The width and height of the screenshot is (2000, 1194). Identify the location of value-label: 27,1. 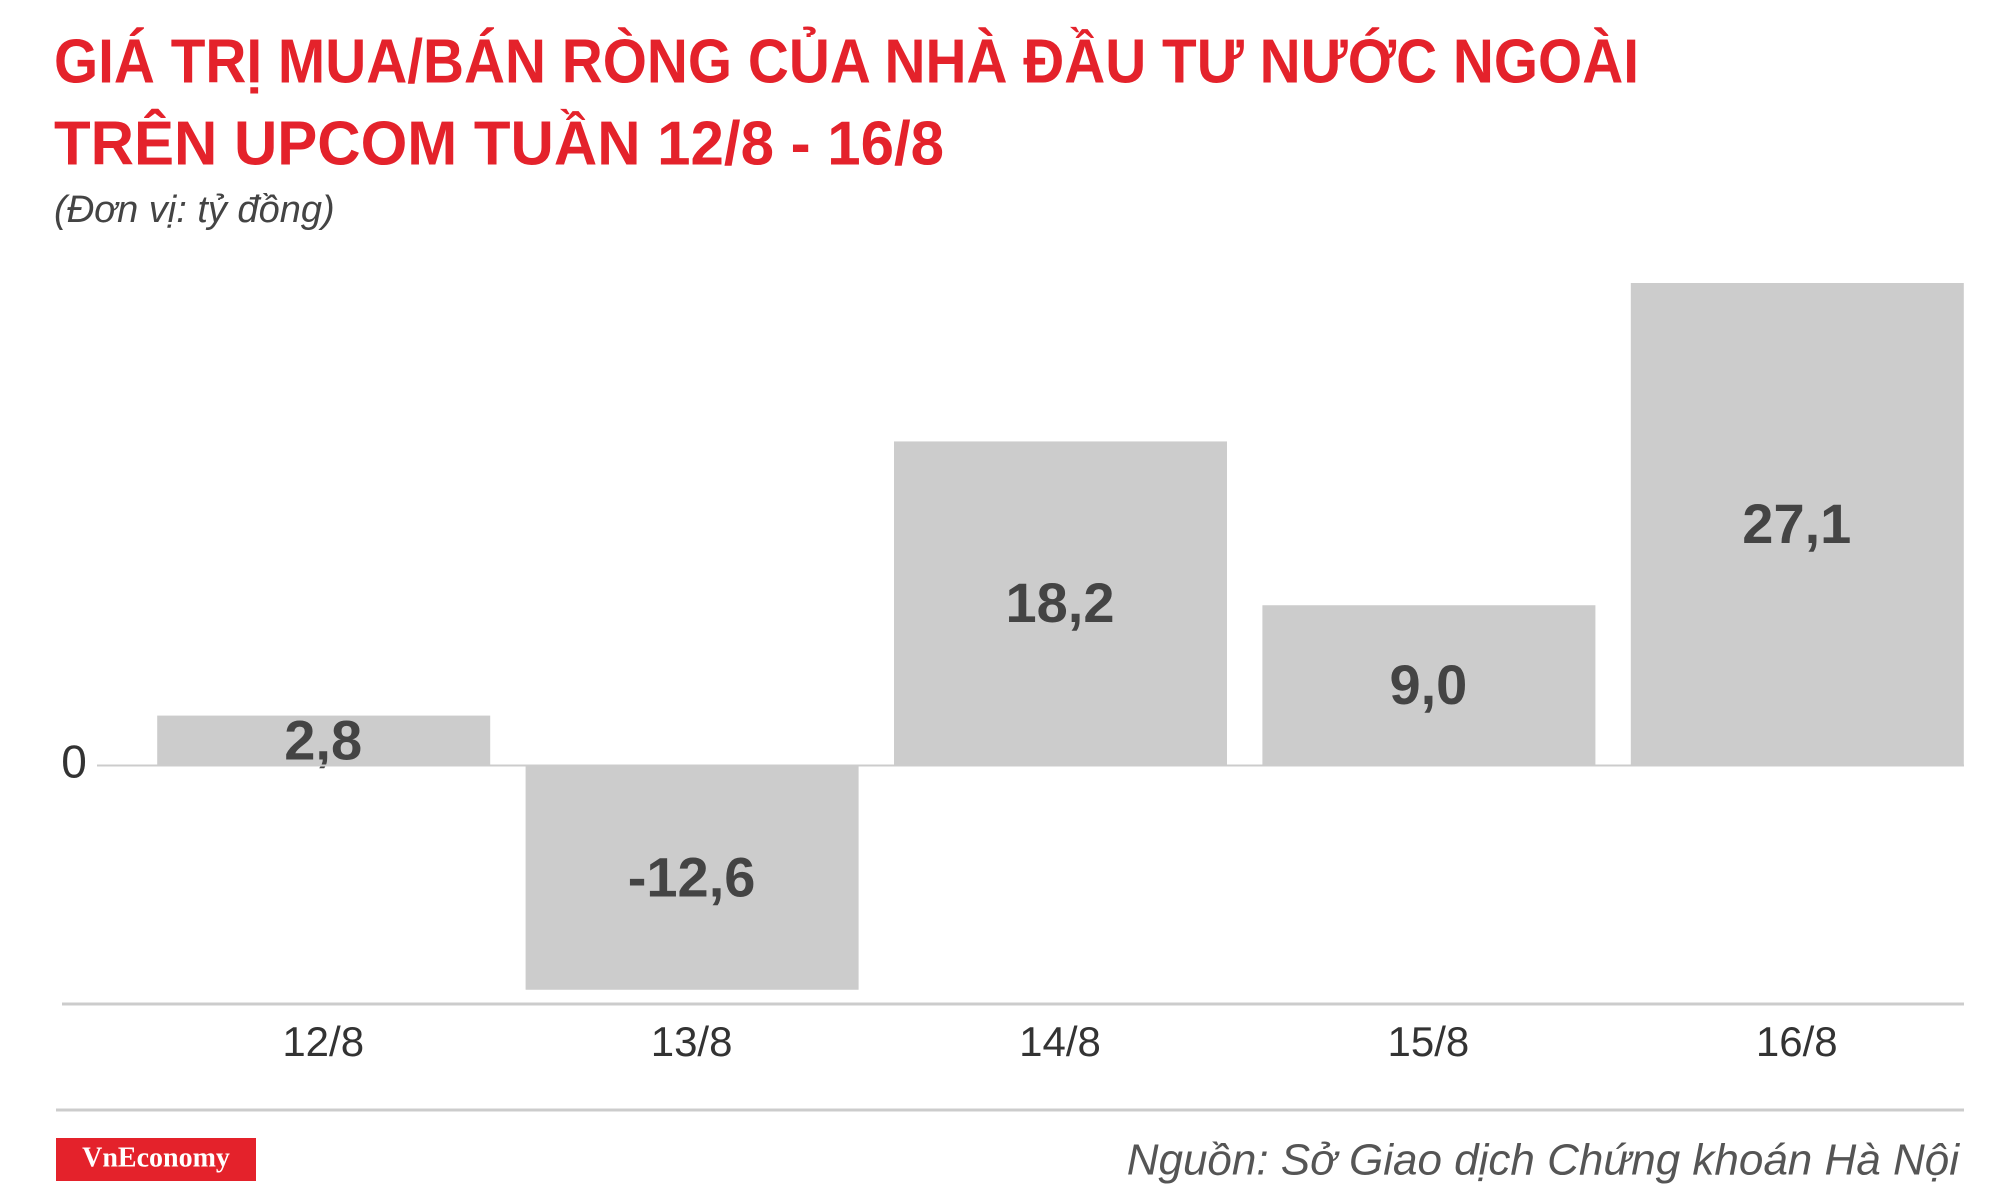
(1796, 523).